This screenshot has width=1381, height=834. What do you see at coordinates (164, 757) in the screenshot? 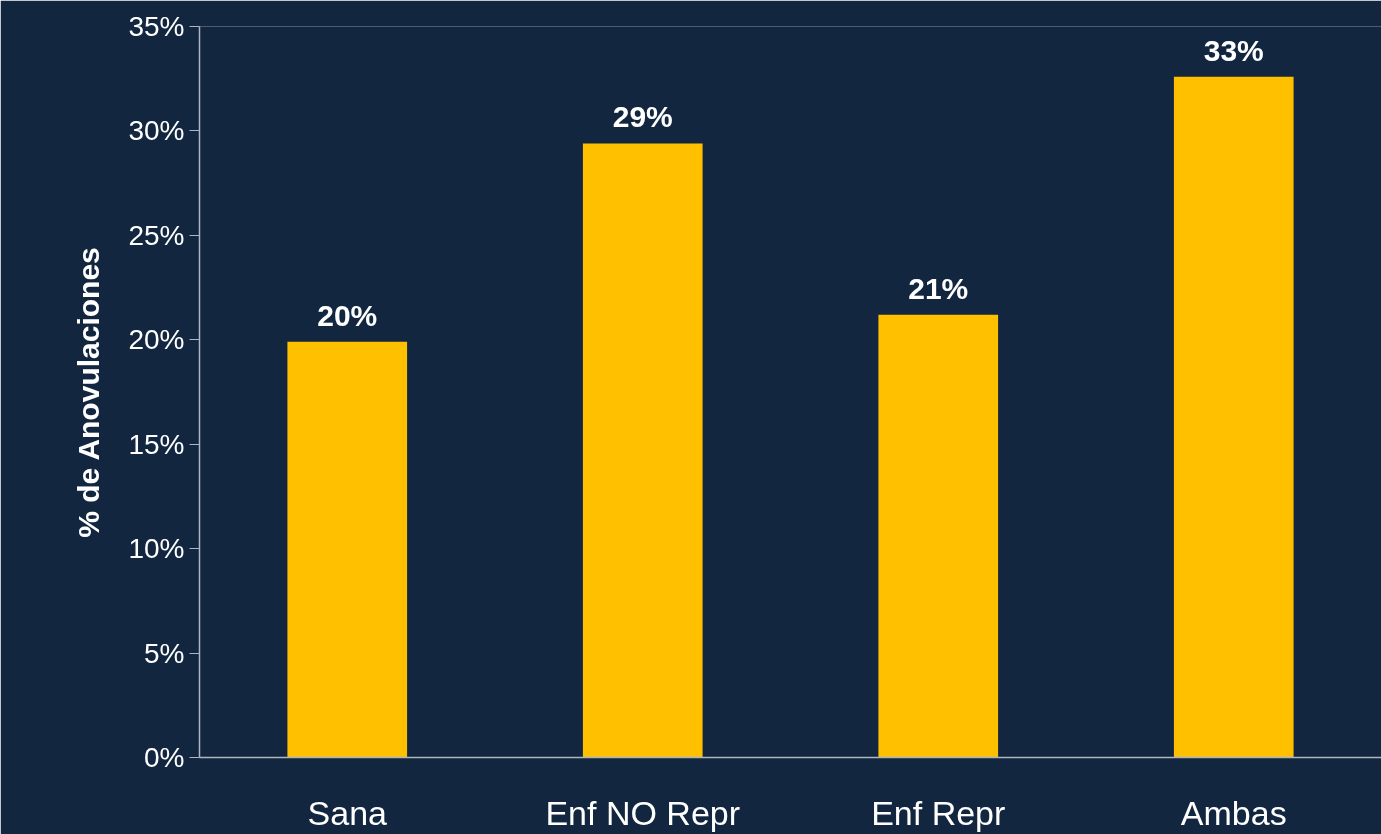
I see `y-tick-label: 0%` at bounding box center [164, 757].